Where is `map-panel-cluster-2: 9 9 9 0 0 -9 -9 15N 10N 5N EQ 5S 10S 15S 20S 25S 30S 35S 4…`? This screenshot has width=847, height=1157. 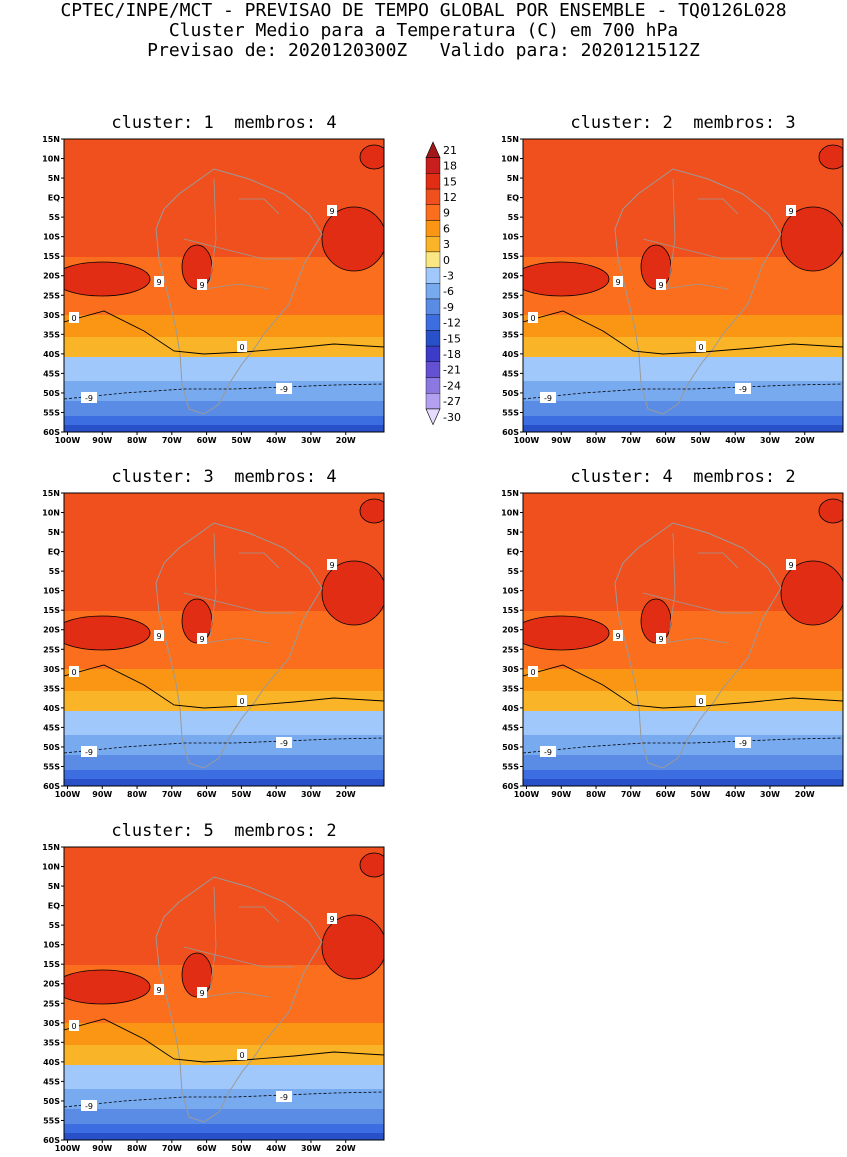
map-panel-cluster-2: 9 9 9 0 0 -9 -9 15N 10N 5N EQ 5S 10S 15S 20S 25S 30S 35S 4… is located at coordinates (672, 290).